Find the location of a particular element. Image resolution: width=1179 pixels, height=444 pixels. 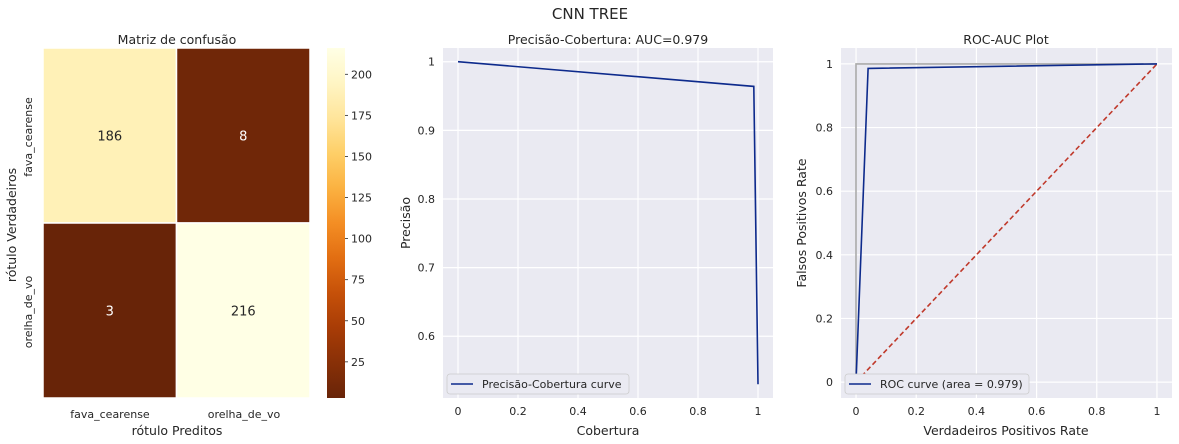

ytick-label: 0.7 is located at coordinates (427, 268).